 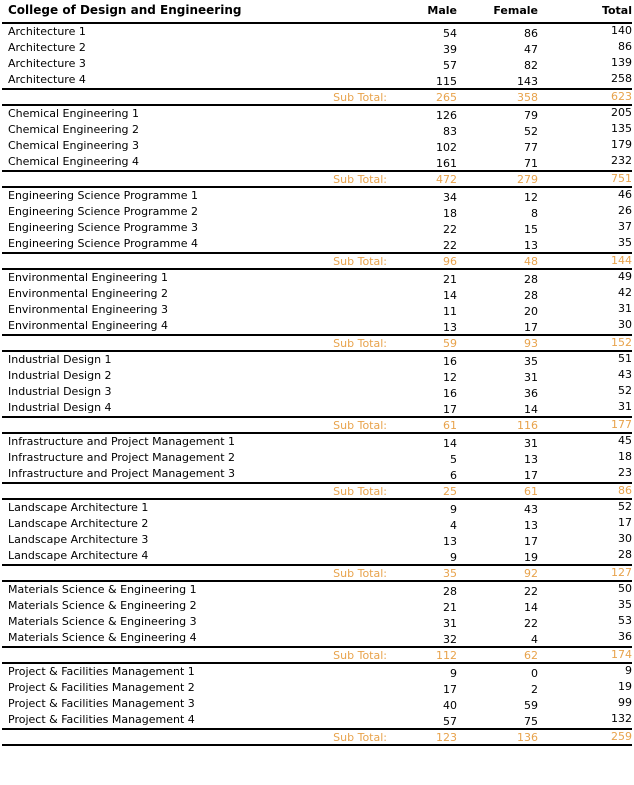 What do you see at coordinates (531, 557) in the screenshot?
I see `female-value: 19` at bounding box center [531, 557].